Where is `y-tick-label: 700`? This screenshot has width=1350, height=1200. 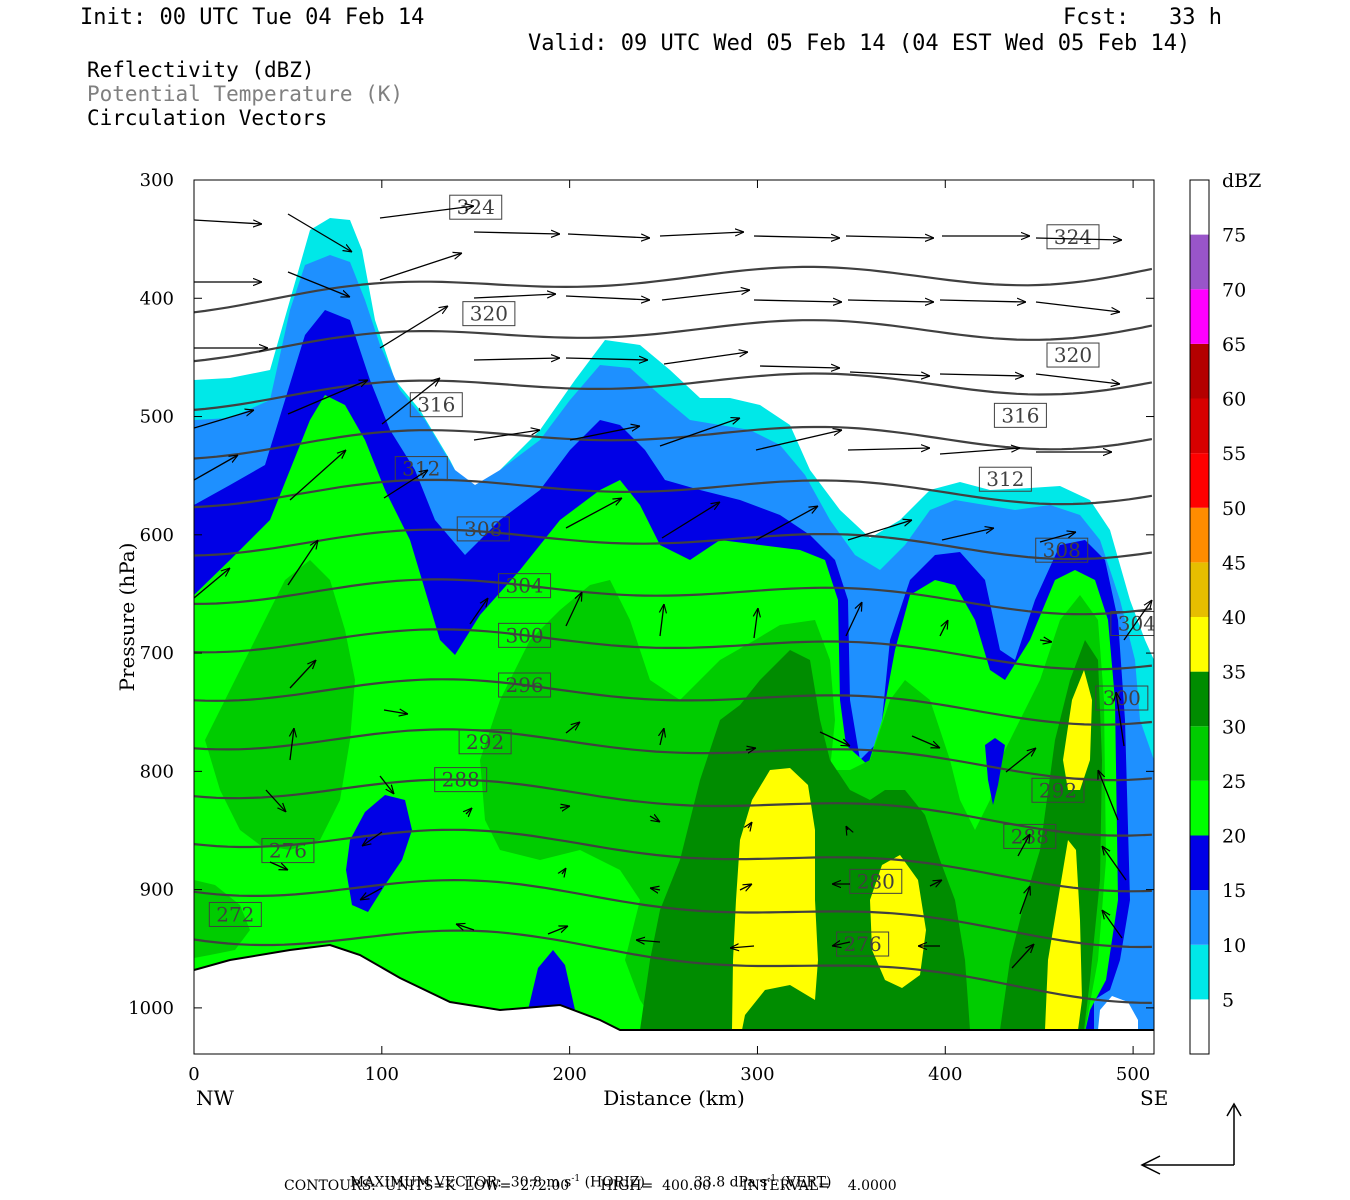
y-tick-label: 700 is located at coordinates (157, 653).